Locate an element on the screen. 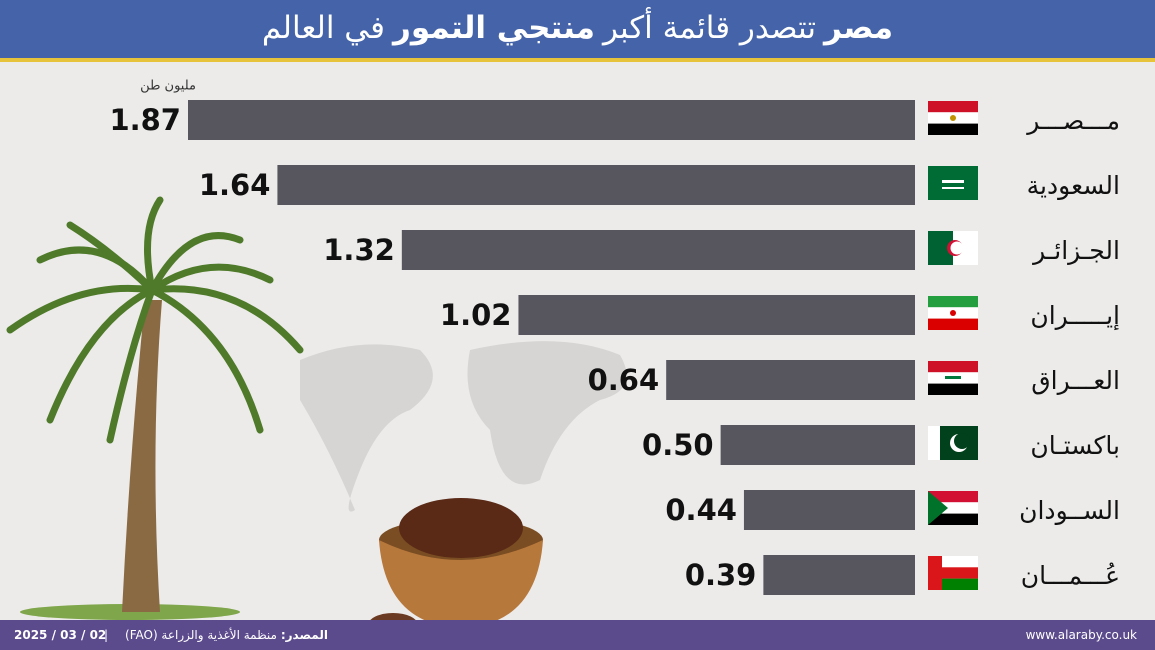 The height and width of the screenshot is (650, 1155). category-label: عُـــمـــان is located at coordinates (1070, 575).